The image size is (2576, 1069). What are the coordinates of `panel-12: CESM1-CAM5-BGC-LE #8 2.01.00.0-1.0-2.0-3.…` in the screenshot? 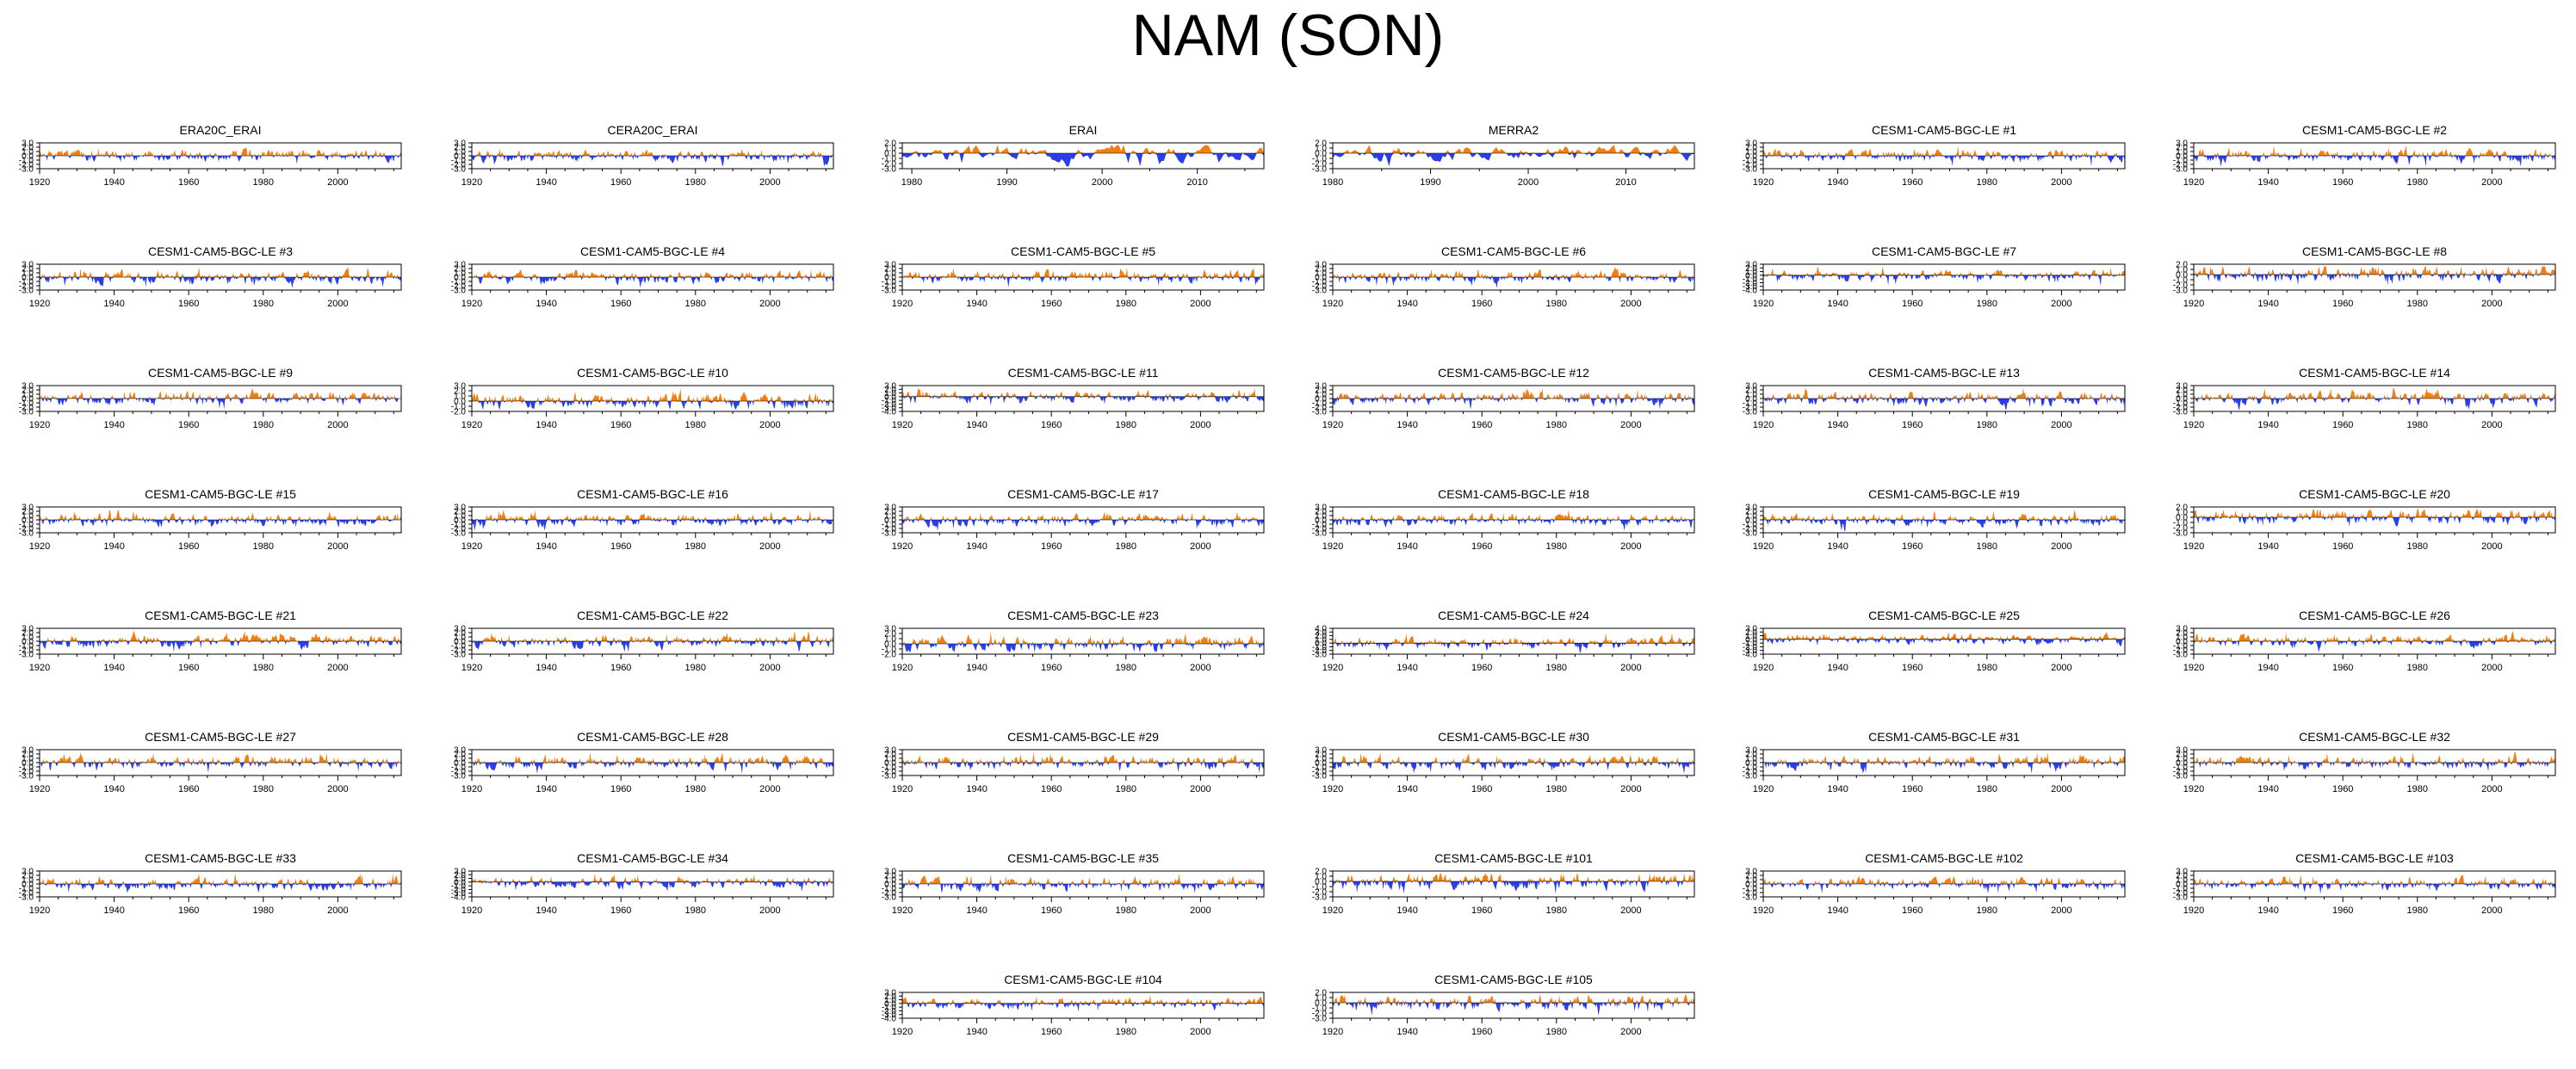 It's located at (2365, 276).